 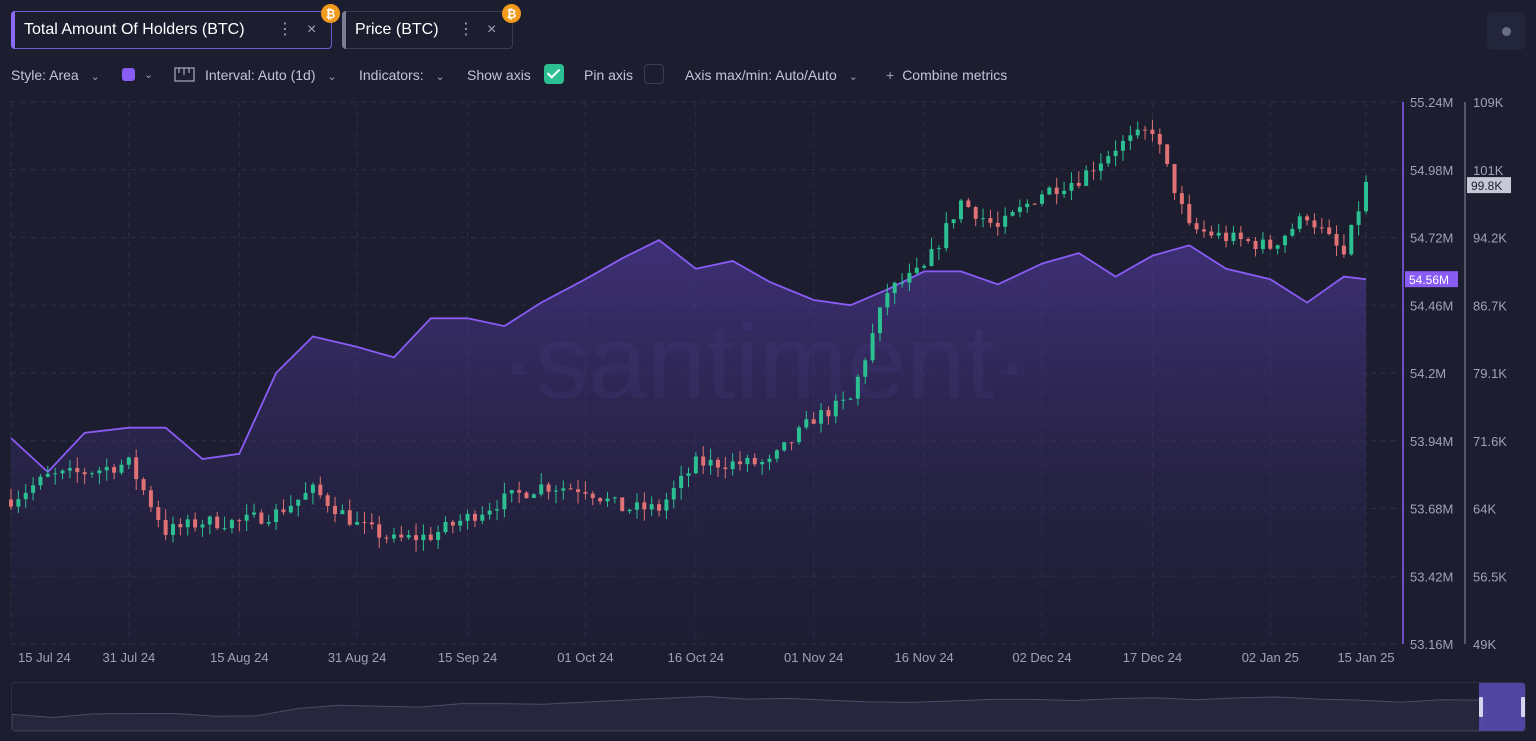 I want to click on tab-price: Price (BTC) ⋮ × ₿, so click(x=431, y=26).